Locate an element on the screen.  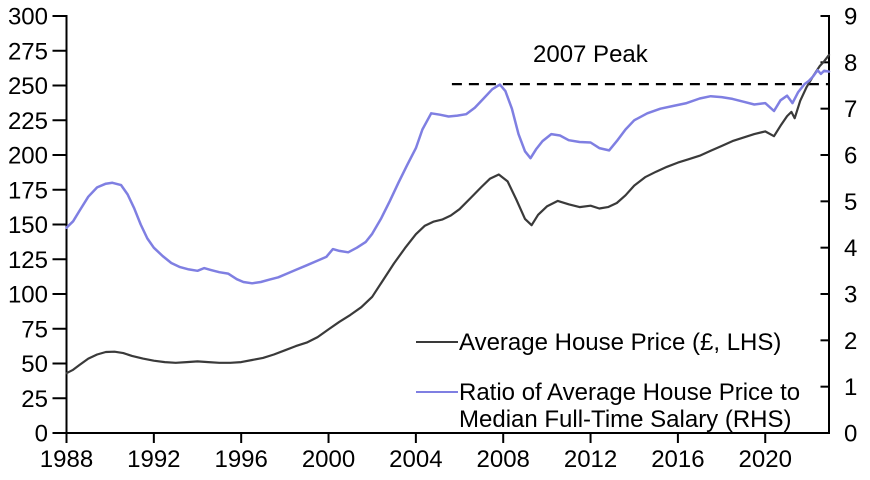
right-axis-tick-label: 4 is located at coordinates (850, 248).